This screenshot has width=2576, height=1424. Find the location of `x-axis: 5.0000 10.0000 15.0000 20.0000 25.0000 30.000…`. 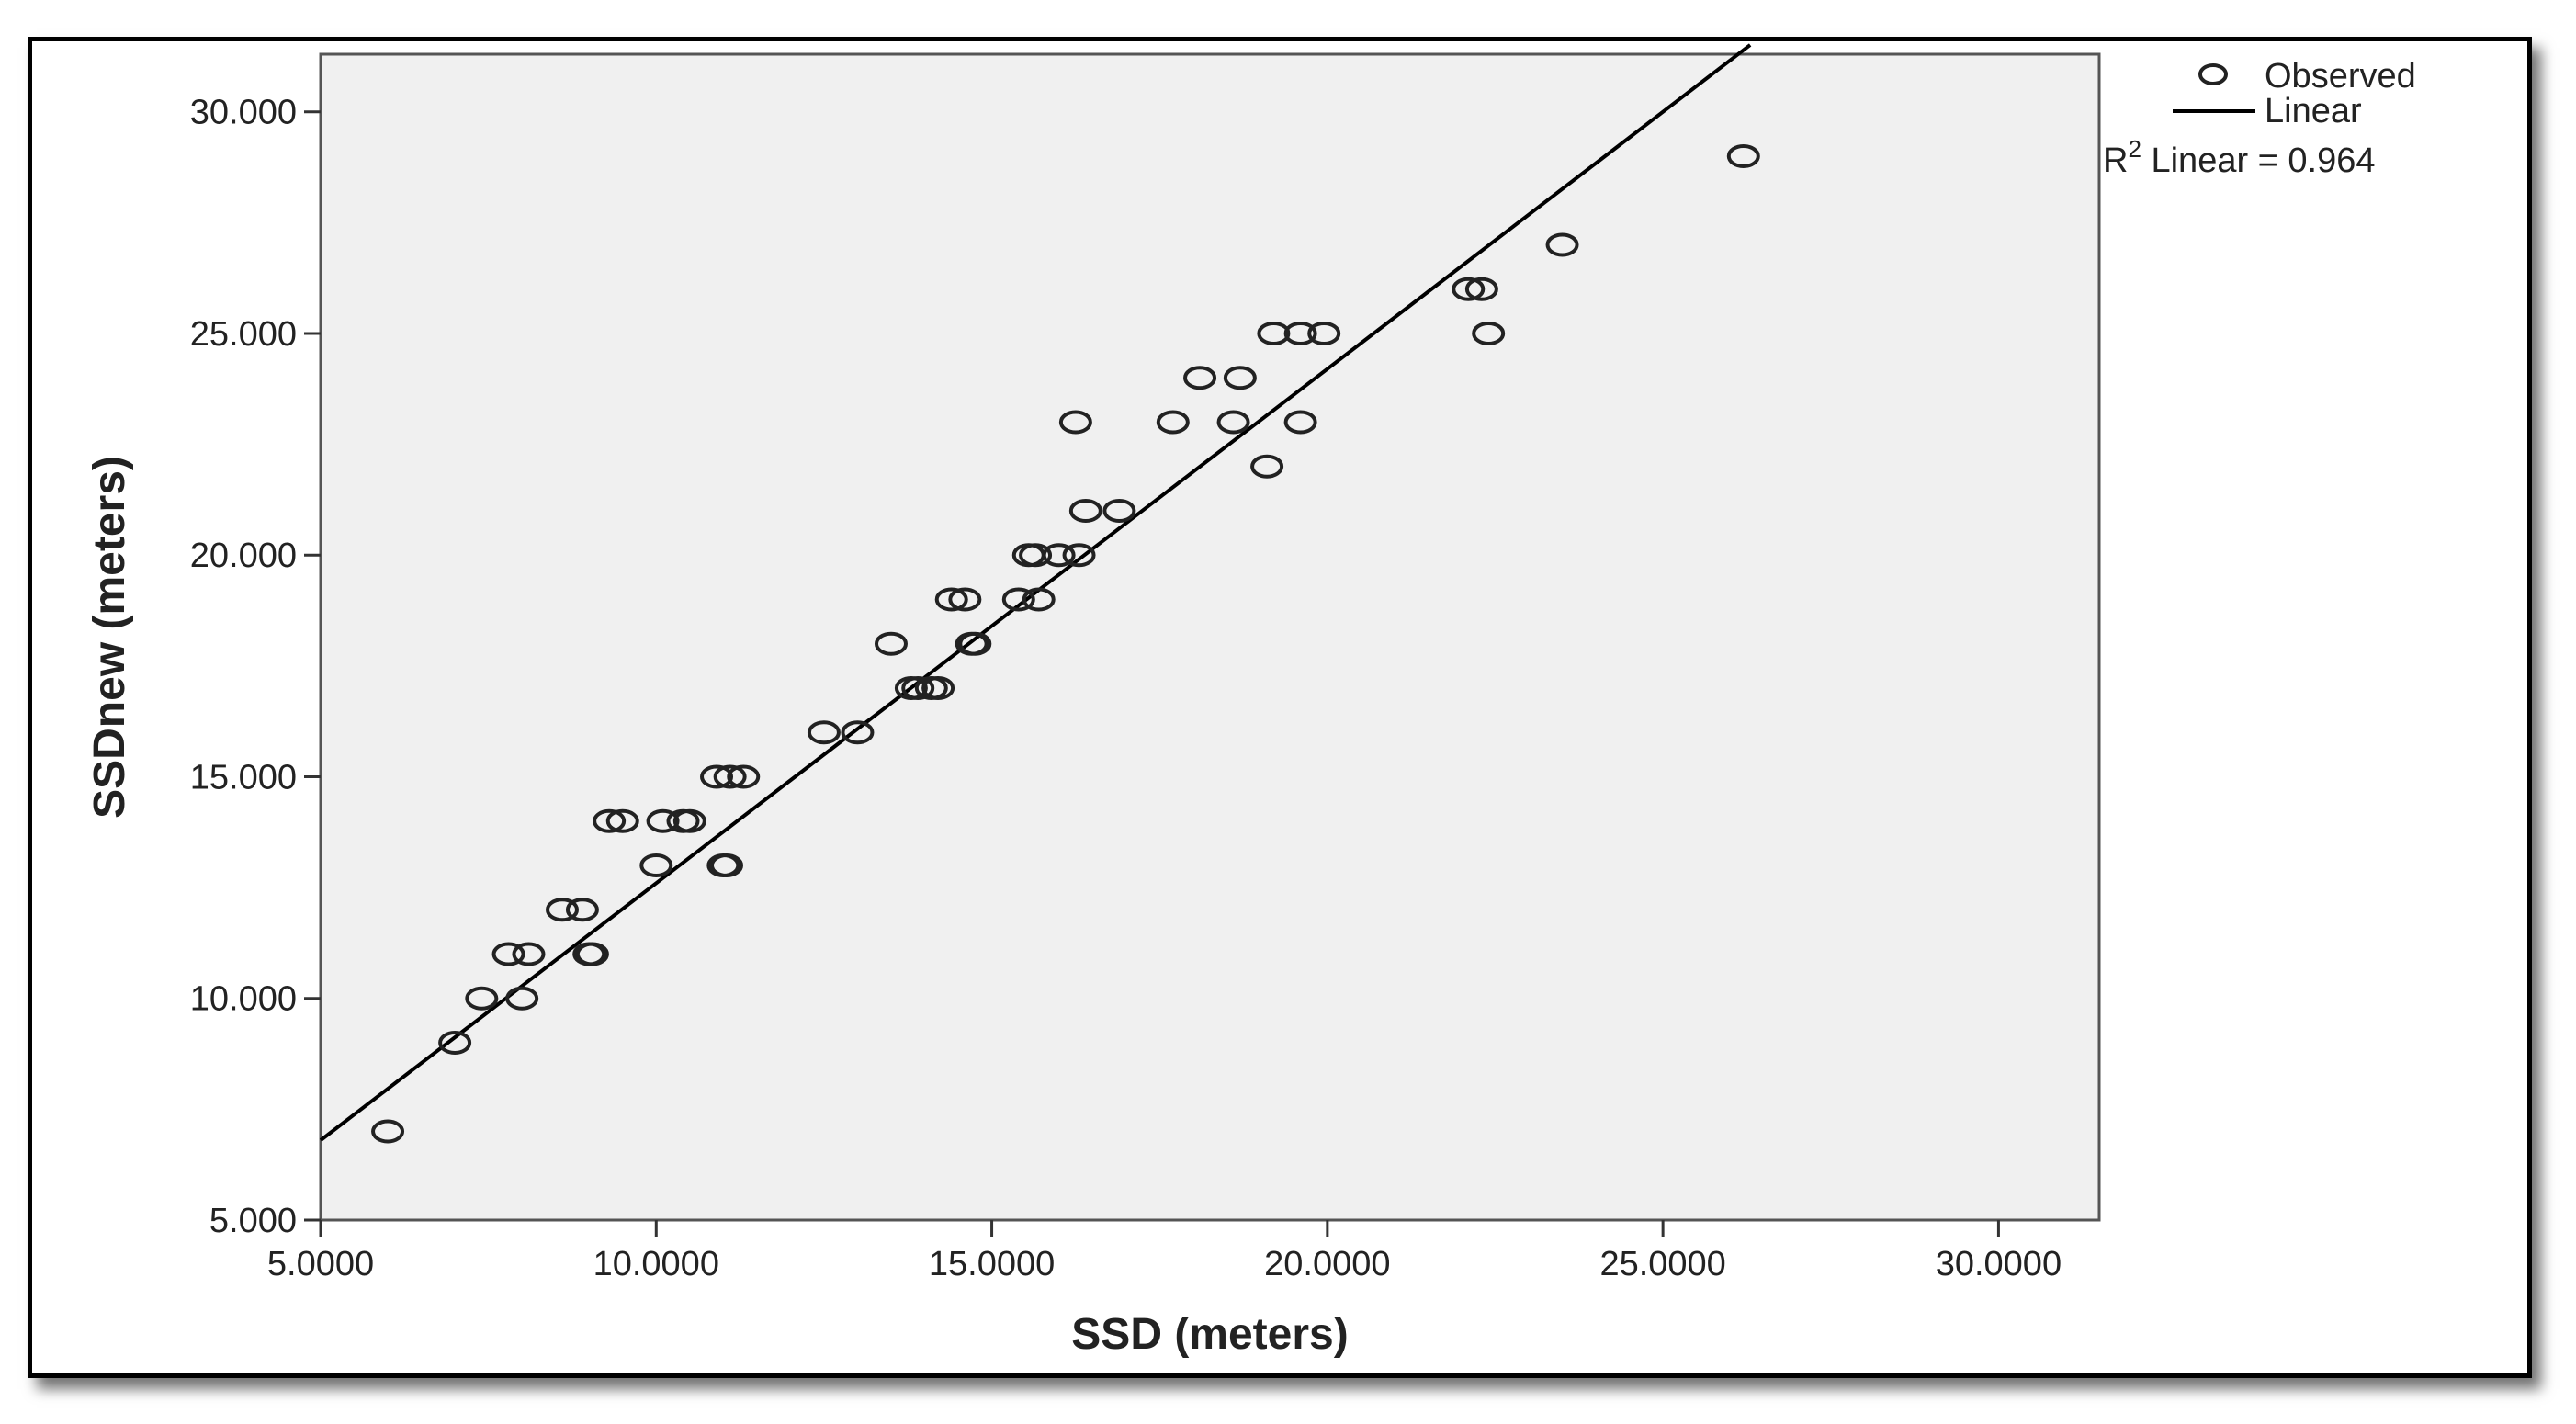

x-axis: 5.0000 10.0000 15.0000 20.0000 25.0000 30.000… is located at coordinates (1164, 1252).